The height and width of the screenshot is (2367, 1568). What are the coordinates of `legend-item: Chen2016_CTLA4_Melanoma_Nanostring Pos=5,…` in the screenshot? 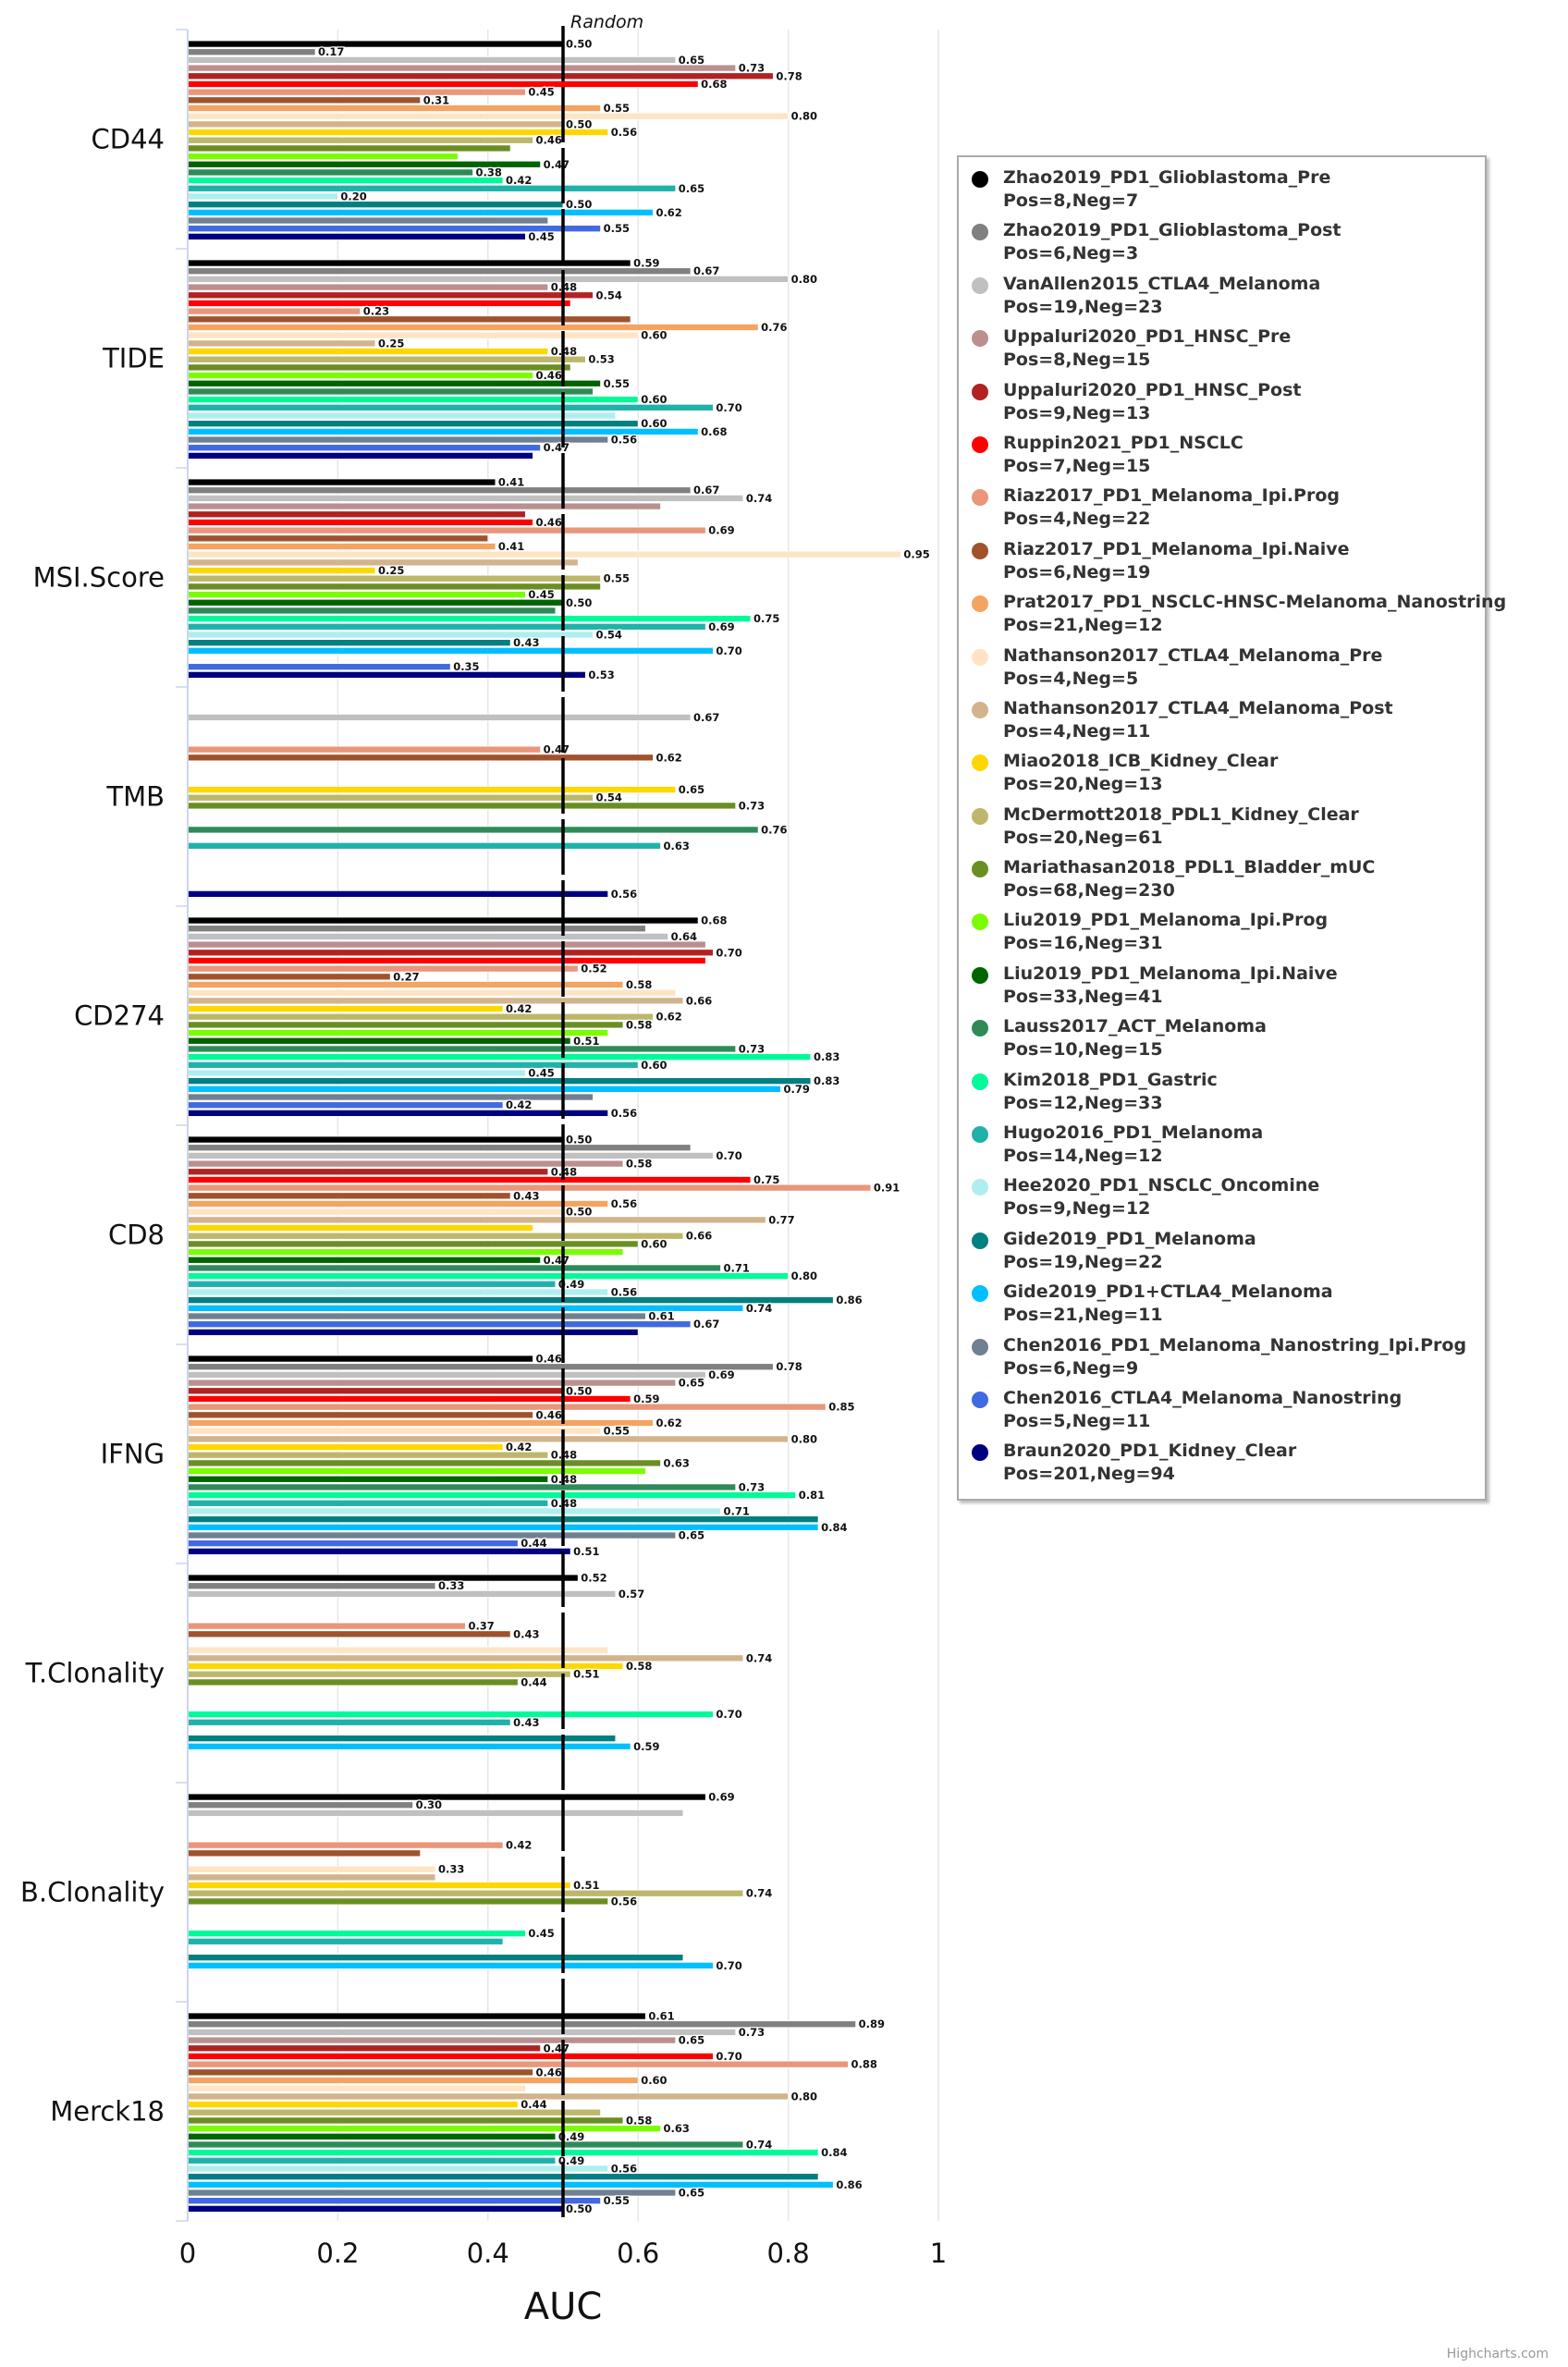 It's located at (1222, 1413).